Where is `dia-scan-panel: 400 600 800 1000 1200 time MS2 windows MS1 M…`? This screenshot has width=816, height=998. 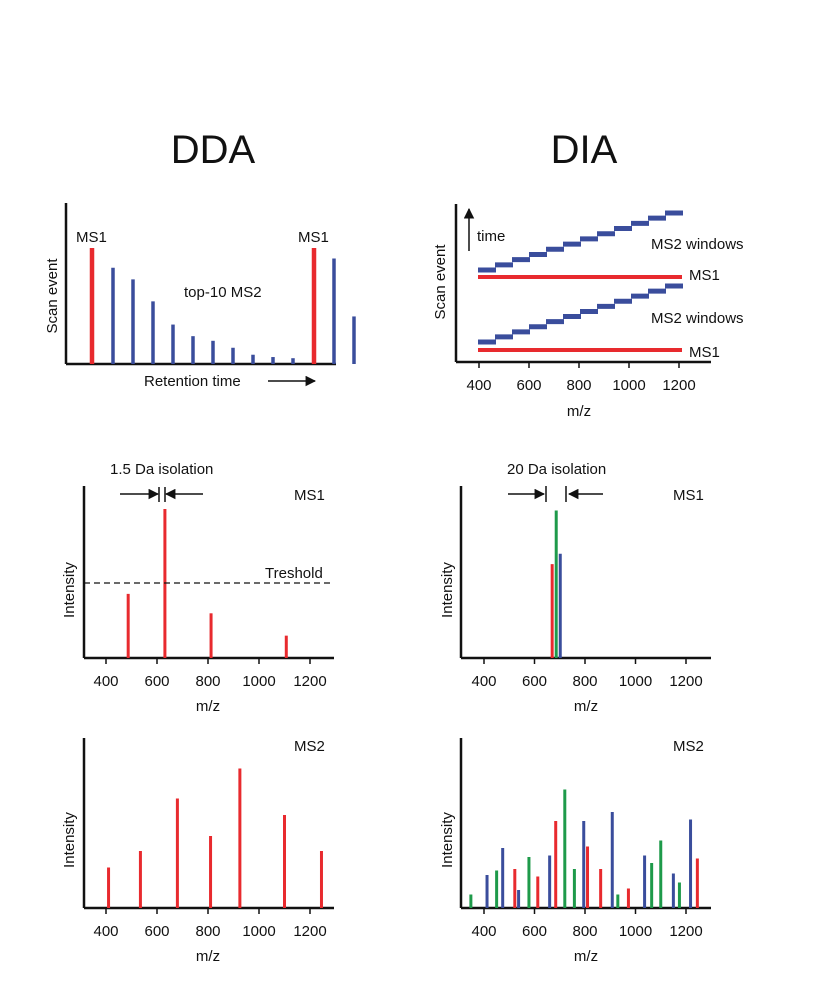 dia-scan-panel: 400 600 800 1000 1200 time MS2 windows MS1 M… is located at coordinates (588, 312).